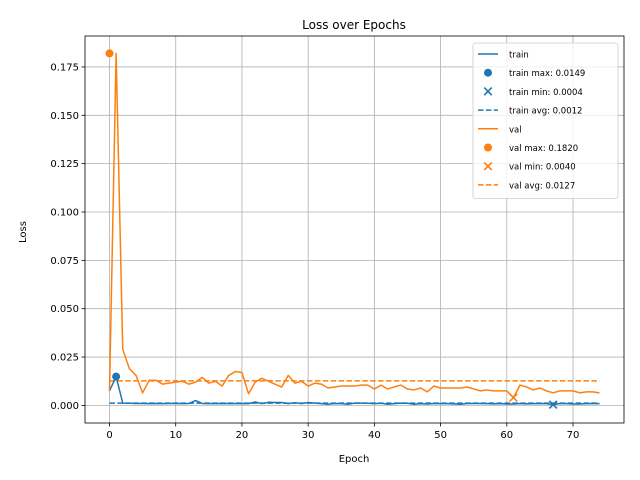 The height and width of the screenshot is (480, 640). Describe the element at coordinates (374, 435) in the screenshot. I see `x-tick-label: 40` at that location.